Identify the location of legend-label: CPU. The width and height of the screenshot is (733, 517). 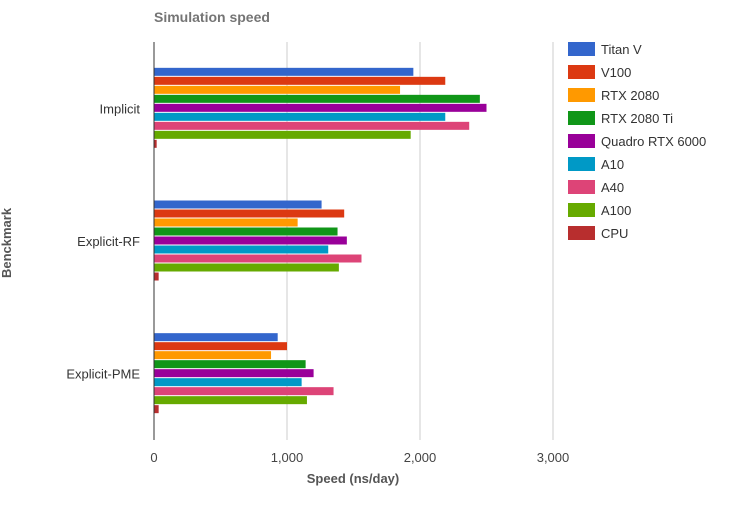
(614, 233).